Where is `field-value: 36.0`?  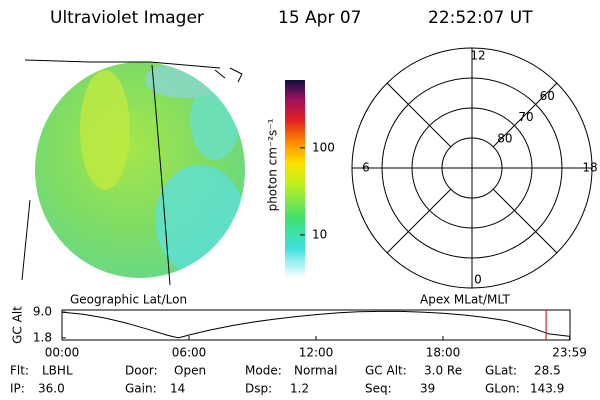
field-value: 36.0 is located at coordinates (51, 389).